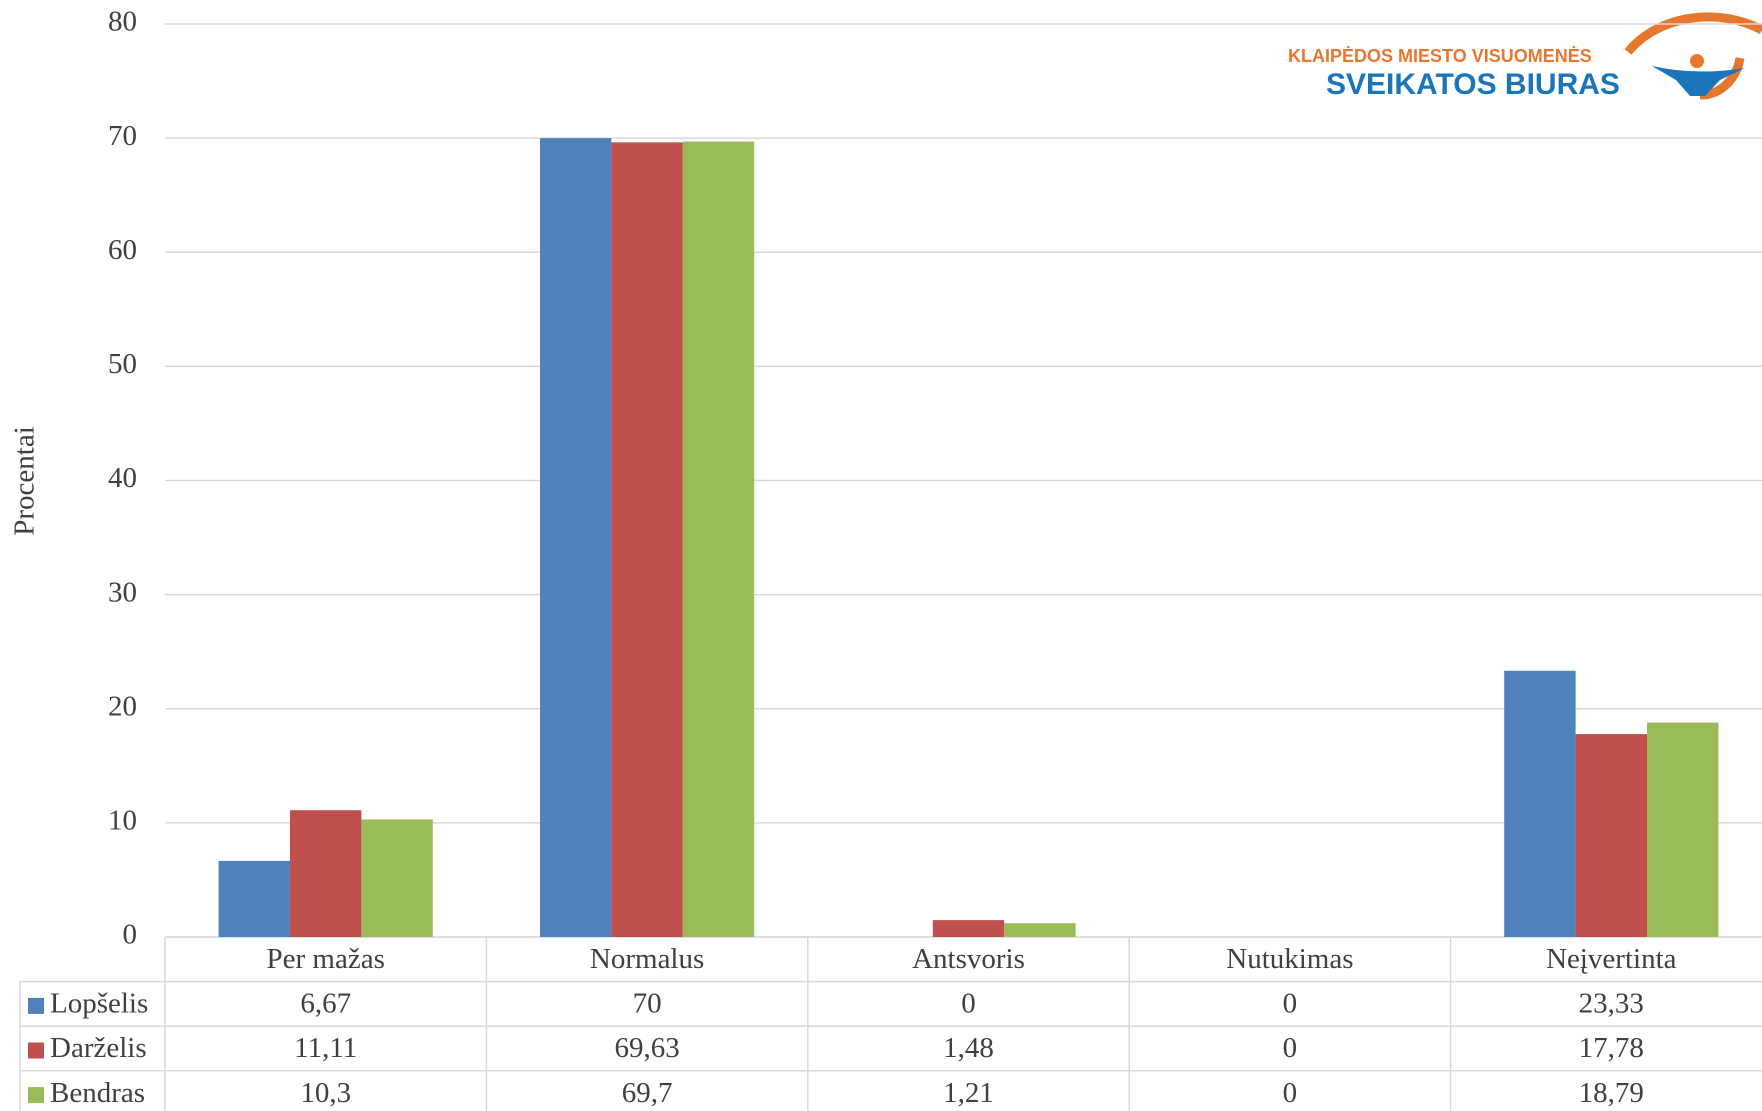 The width and height of the screenshot is (1762, 1111). Describe the element at coordinates (325, 1004) in the screenshot. I see `table-cell: 6,67` at that location.